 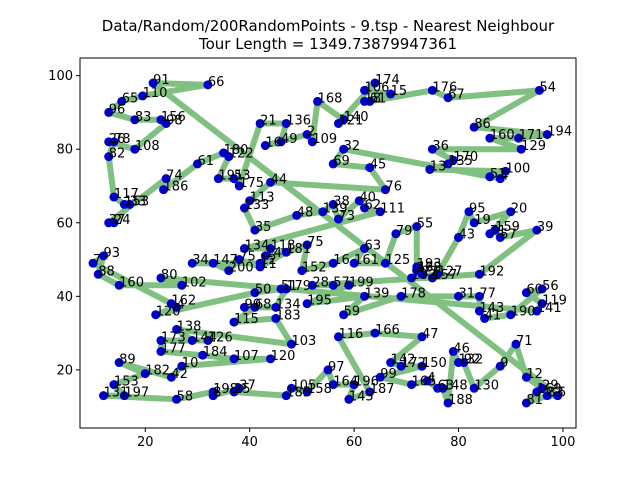 What do you see at coordinates (431, 378) in the screenshot?
I see `city-label: 4` at bounding box center [431, 378].